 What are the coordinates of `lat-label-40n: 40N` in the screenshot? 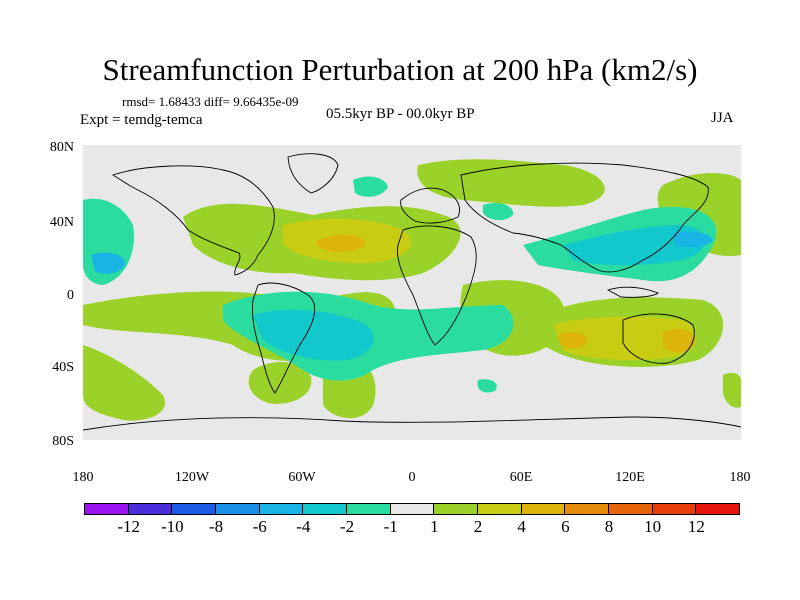 It's located at (61, 222).